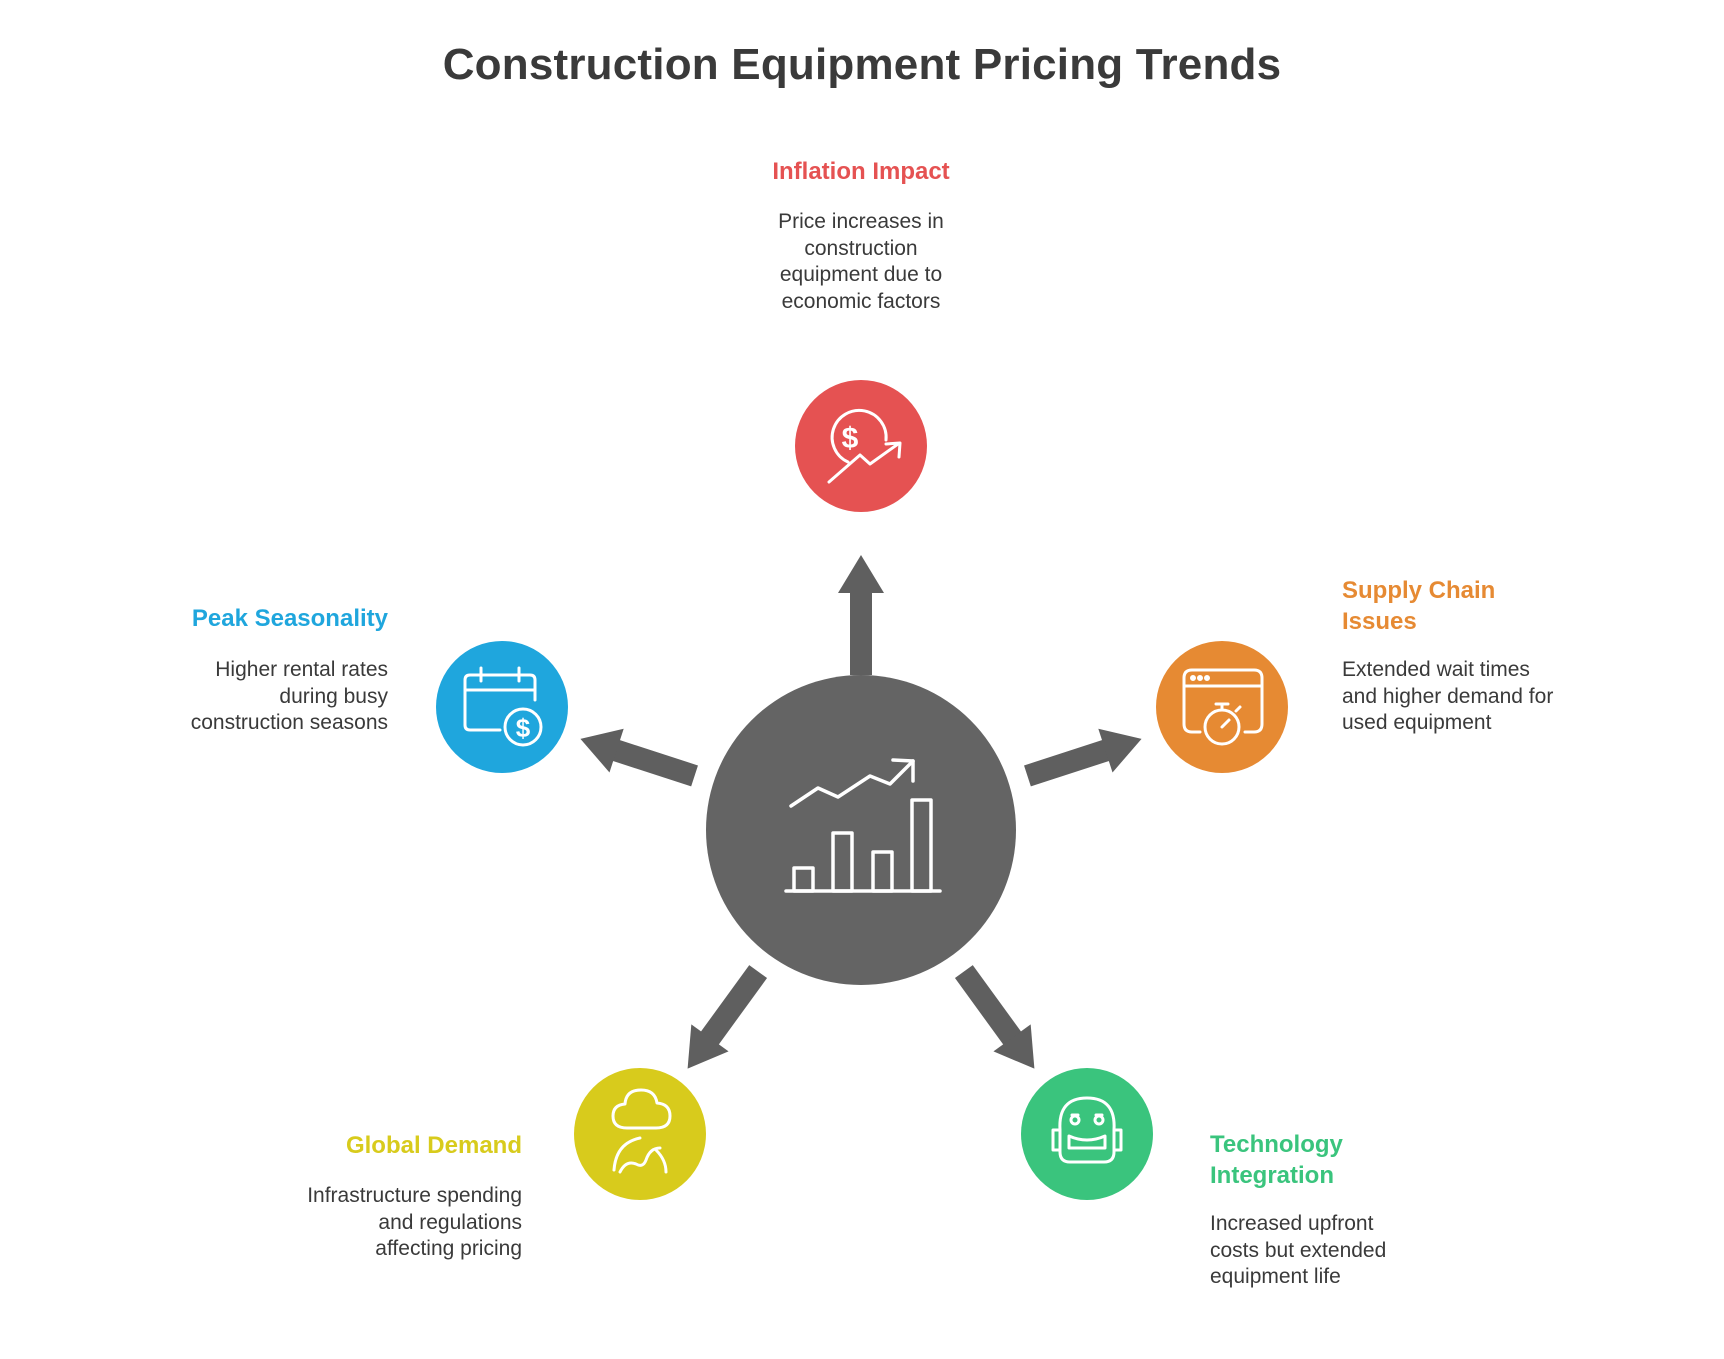  What do you see at coordinates (1448, 696) in the screenshot?
I see `supply-description-line: and higher demand for` at bounding box center [1448, 696].